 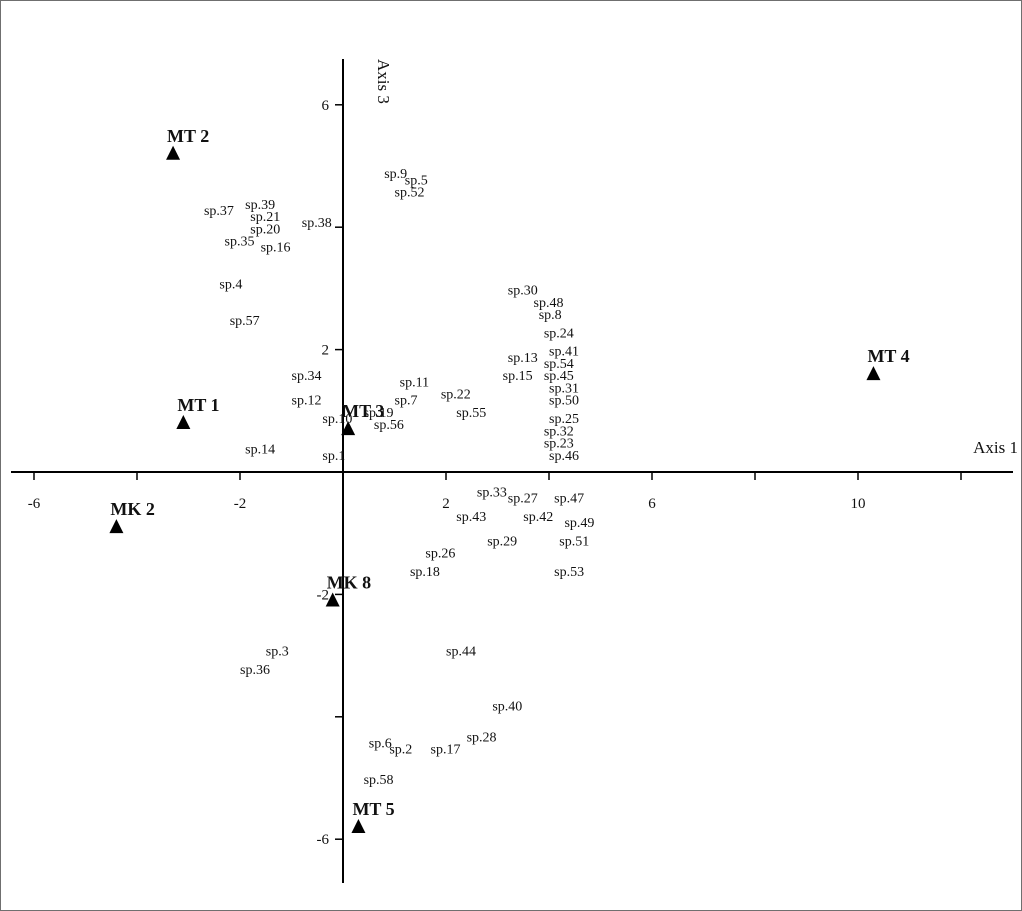 I want to click on species-label: sp.15, so click(x=518, y=376).